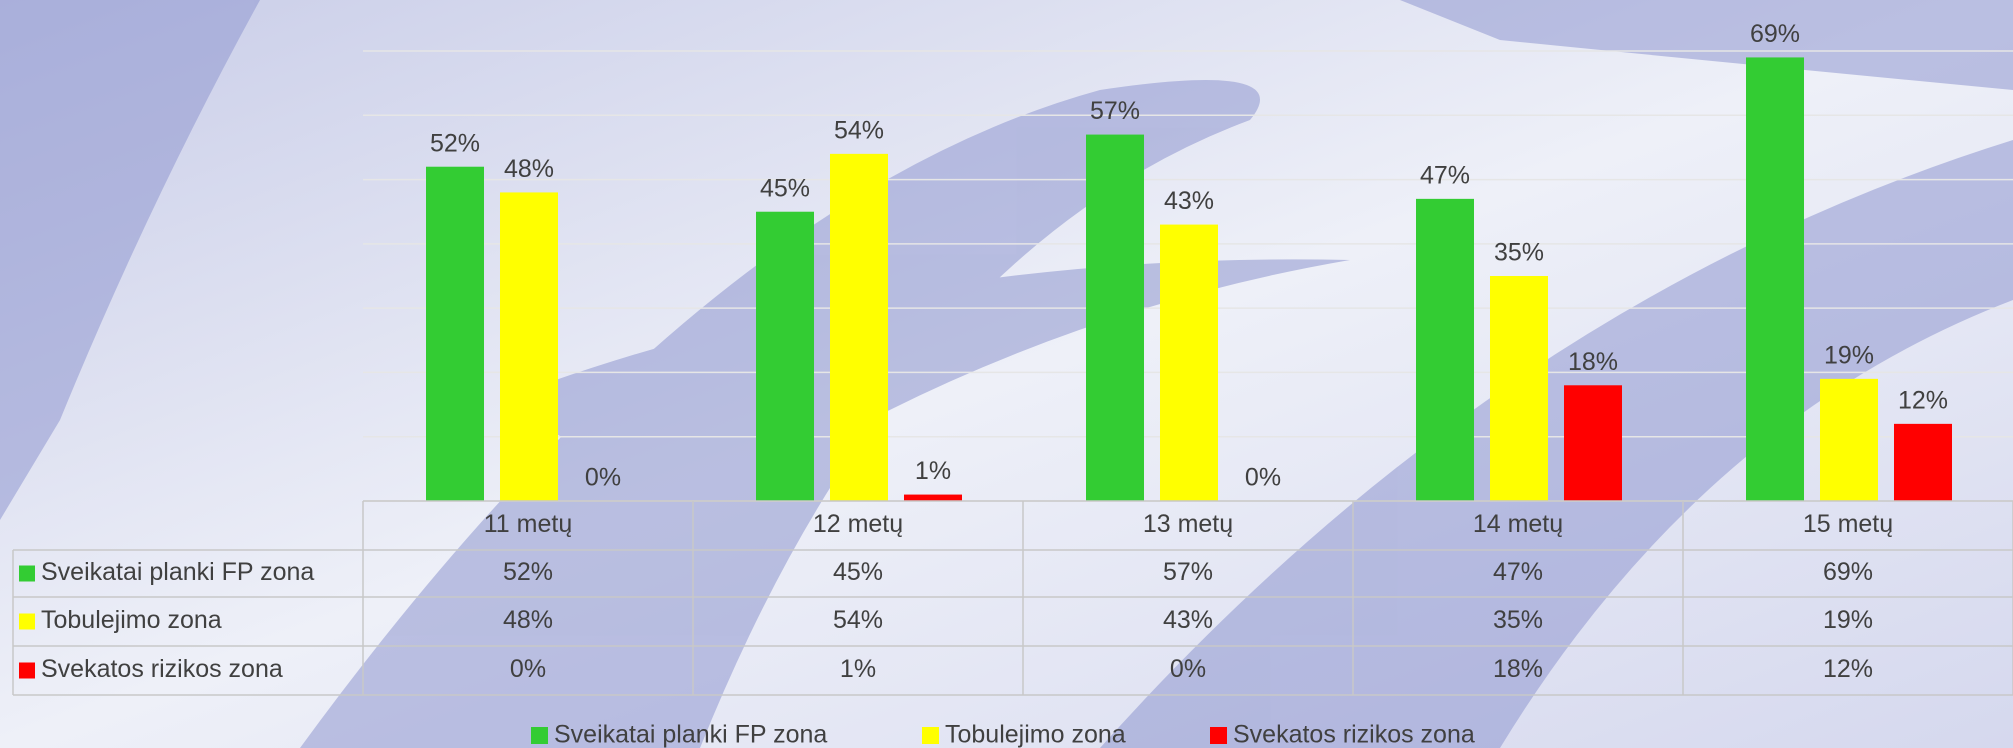  I want to click on data-label: 54%, so click(859, 130).